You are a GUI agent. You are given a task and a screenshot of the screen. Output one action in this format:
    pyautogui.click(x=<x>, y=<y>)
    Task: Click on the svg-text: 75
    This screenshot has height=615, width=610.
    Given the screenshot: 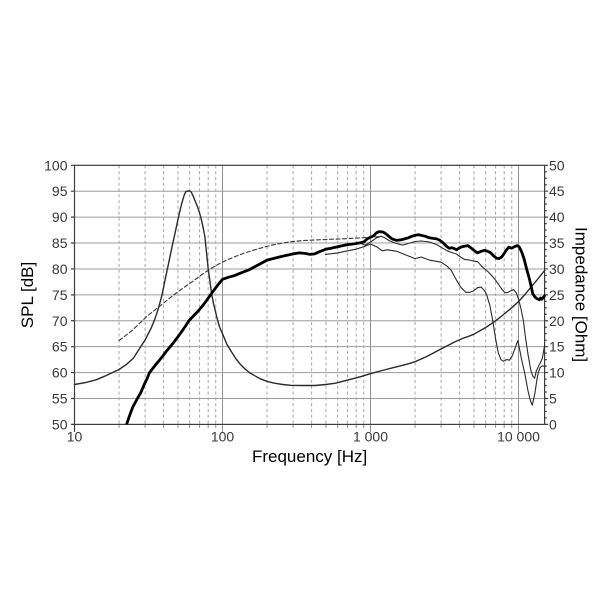 What is the action you would take?
    pyautogui.click(x=60, y=295)
    